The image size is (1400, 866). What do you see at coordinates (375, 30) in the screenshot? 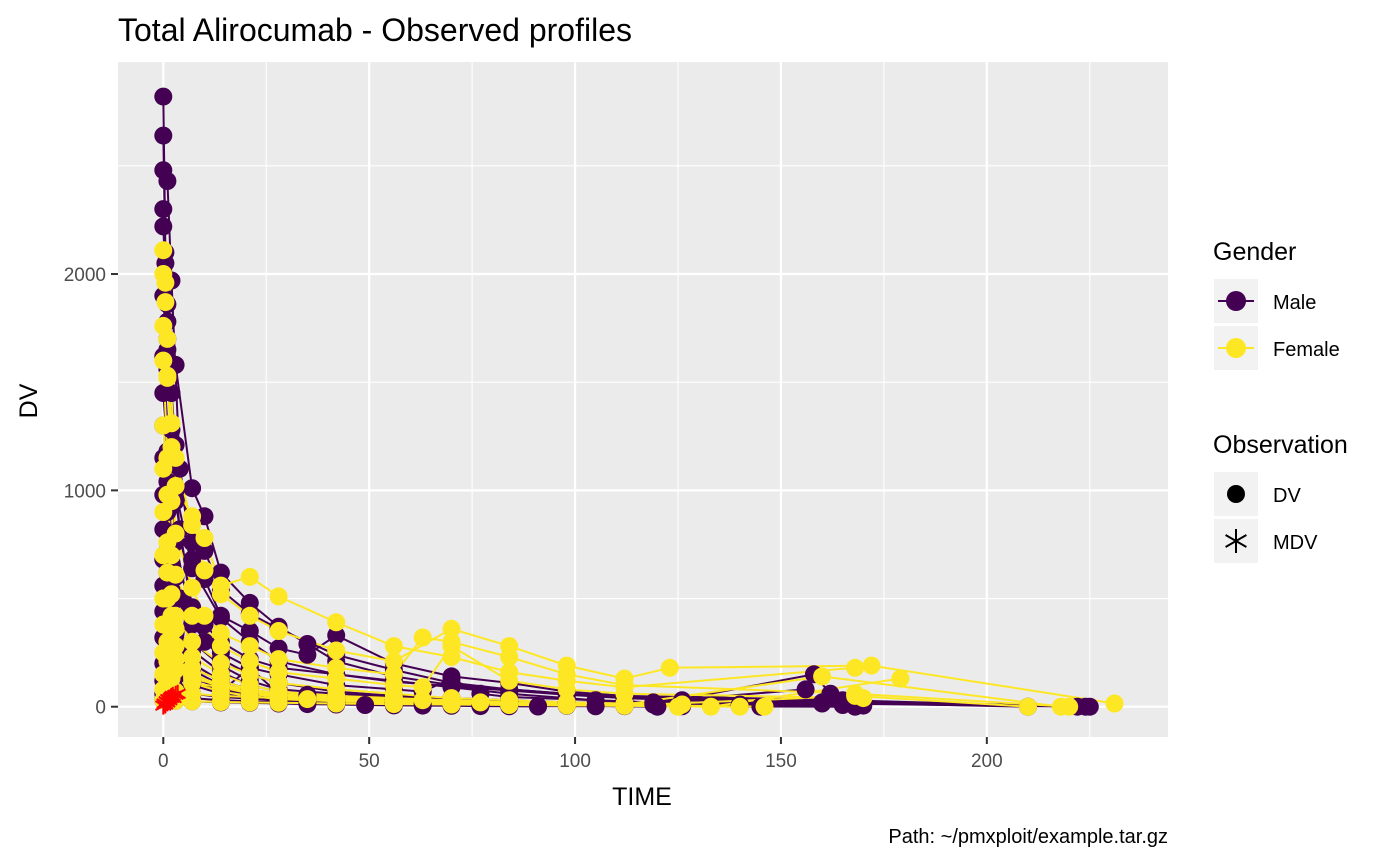
I see `chart-title: Total Alirocumab - Observed profiles` at bounding box center [375, 30].